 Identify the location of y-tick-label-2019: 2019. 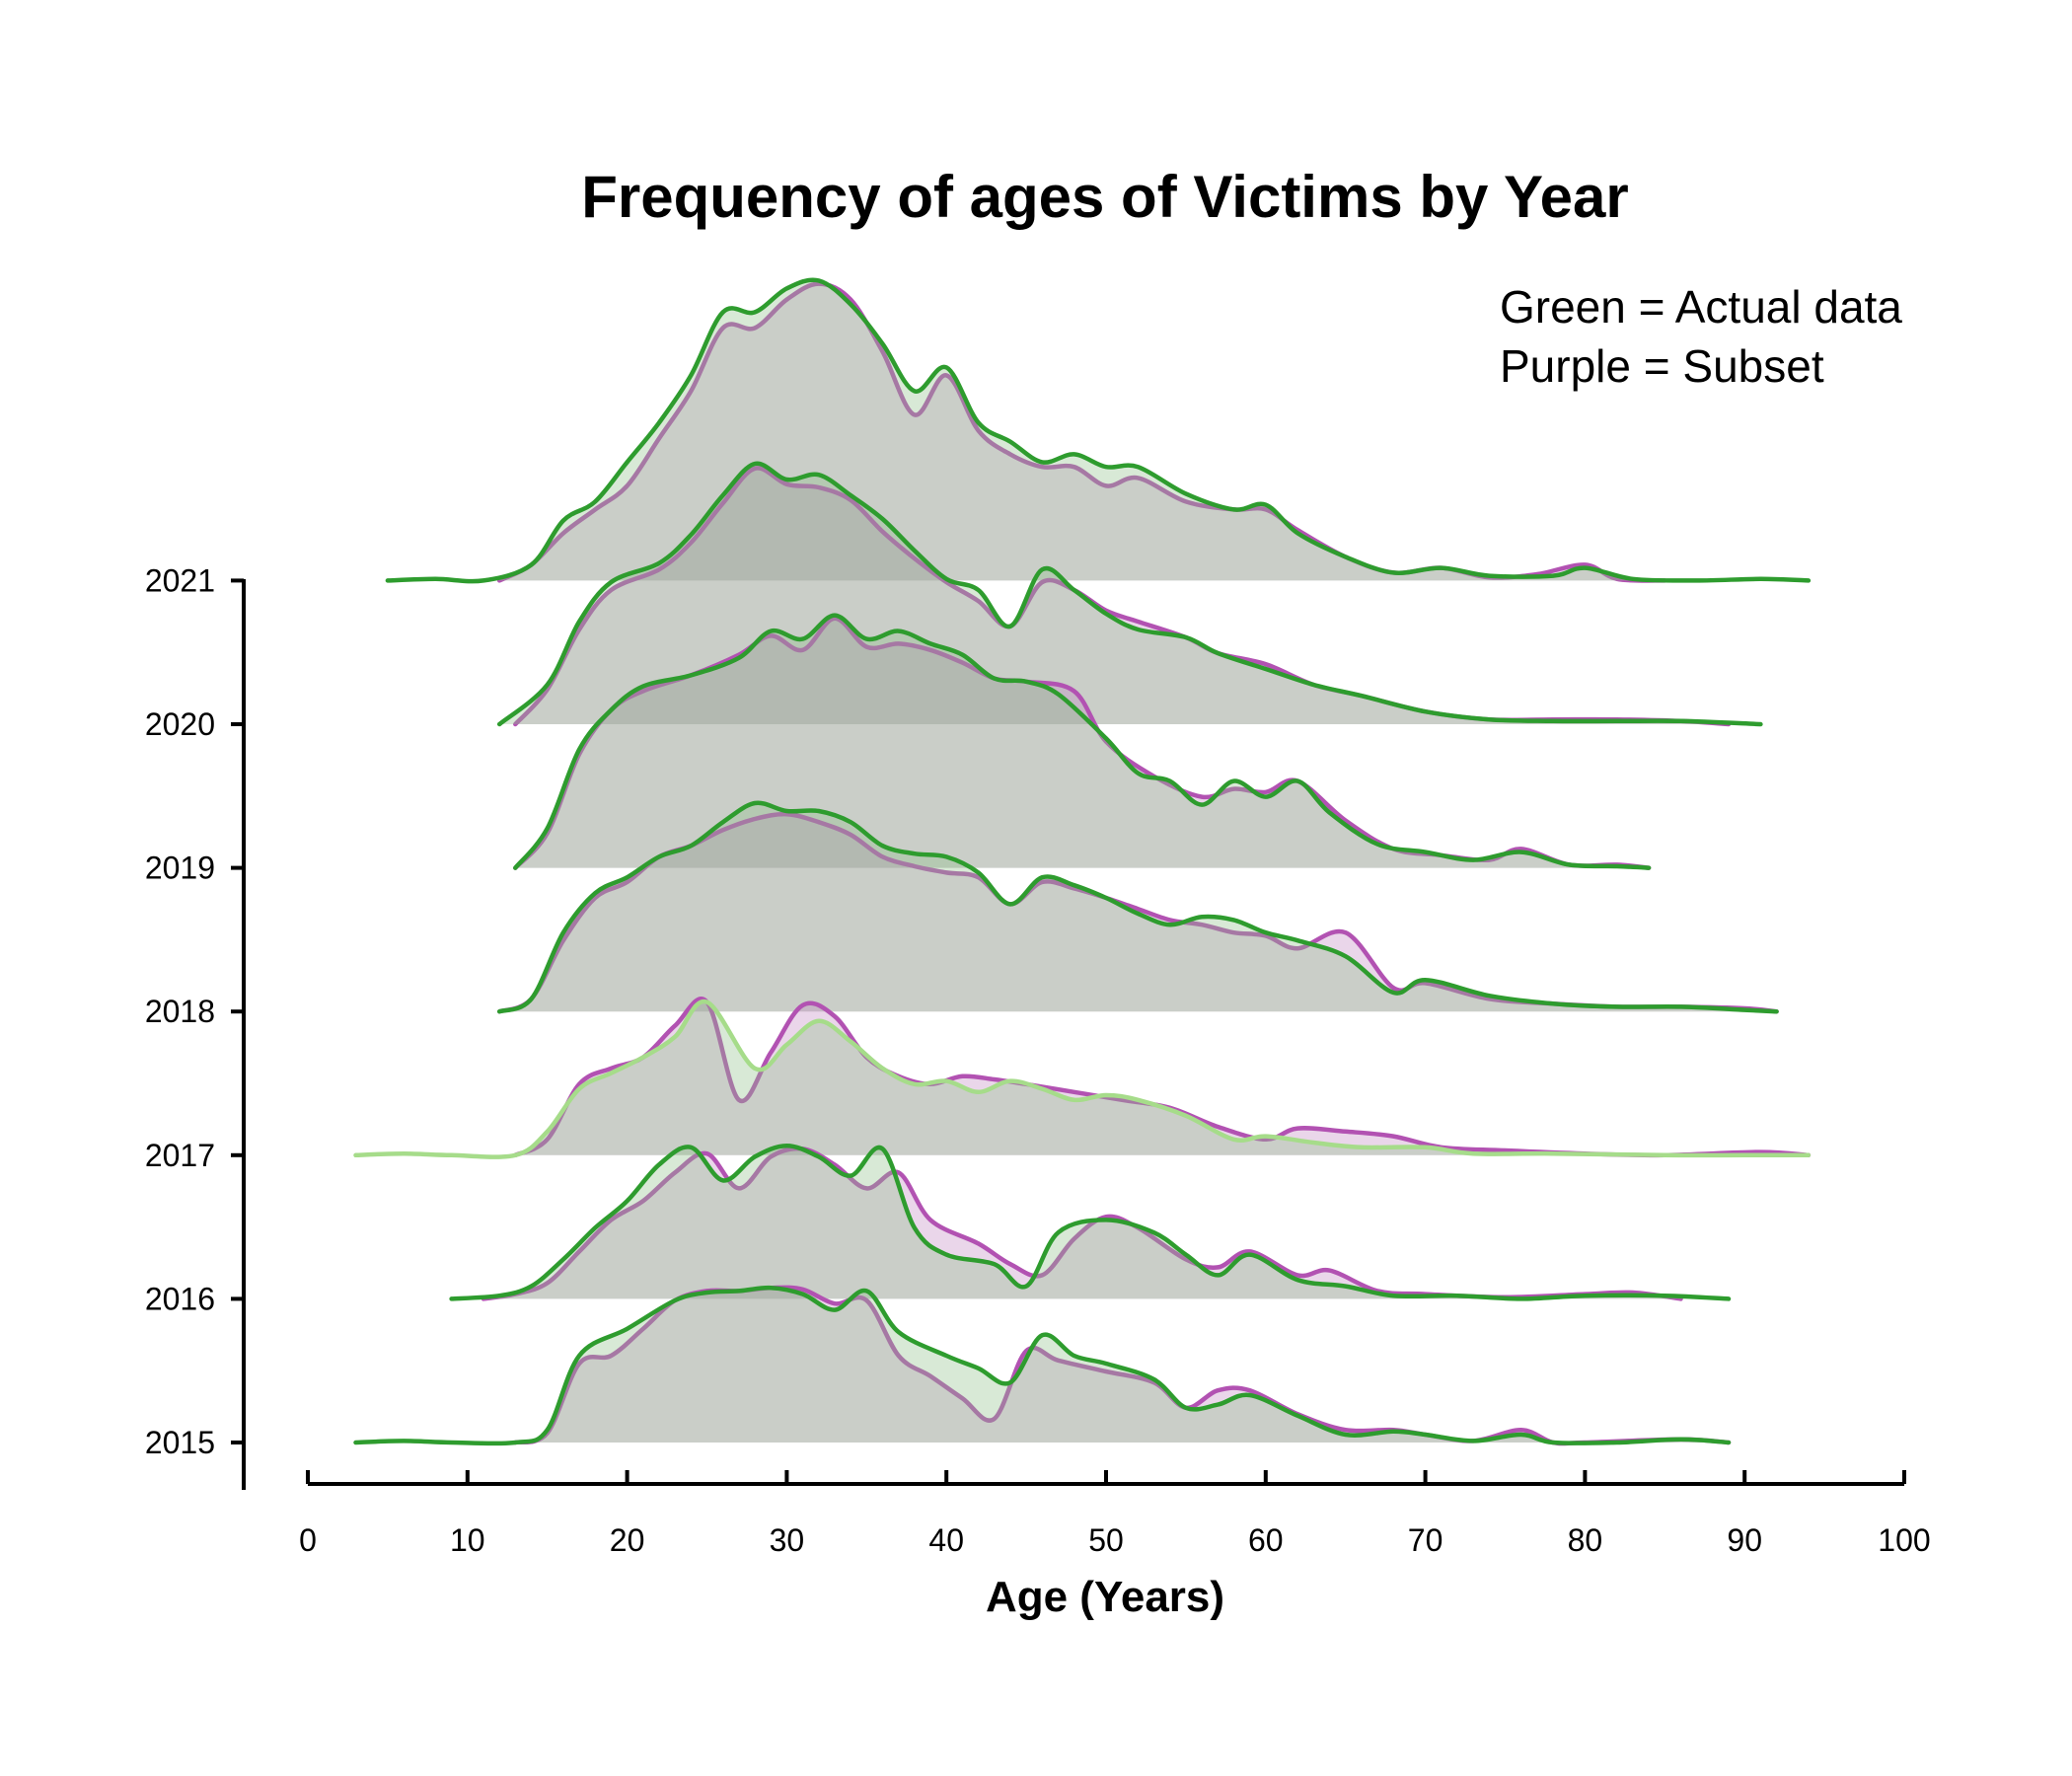
(180, 869).